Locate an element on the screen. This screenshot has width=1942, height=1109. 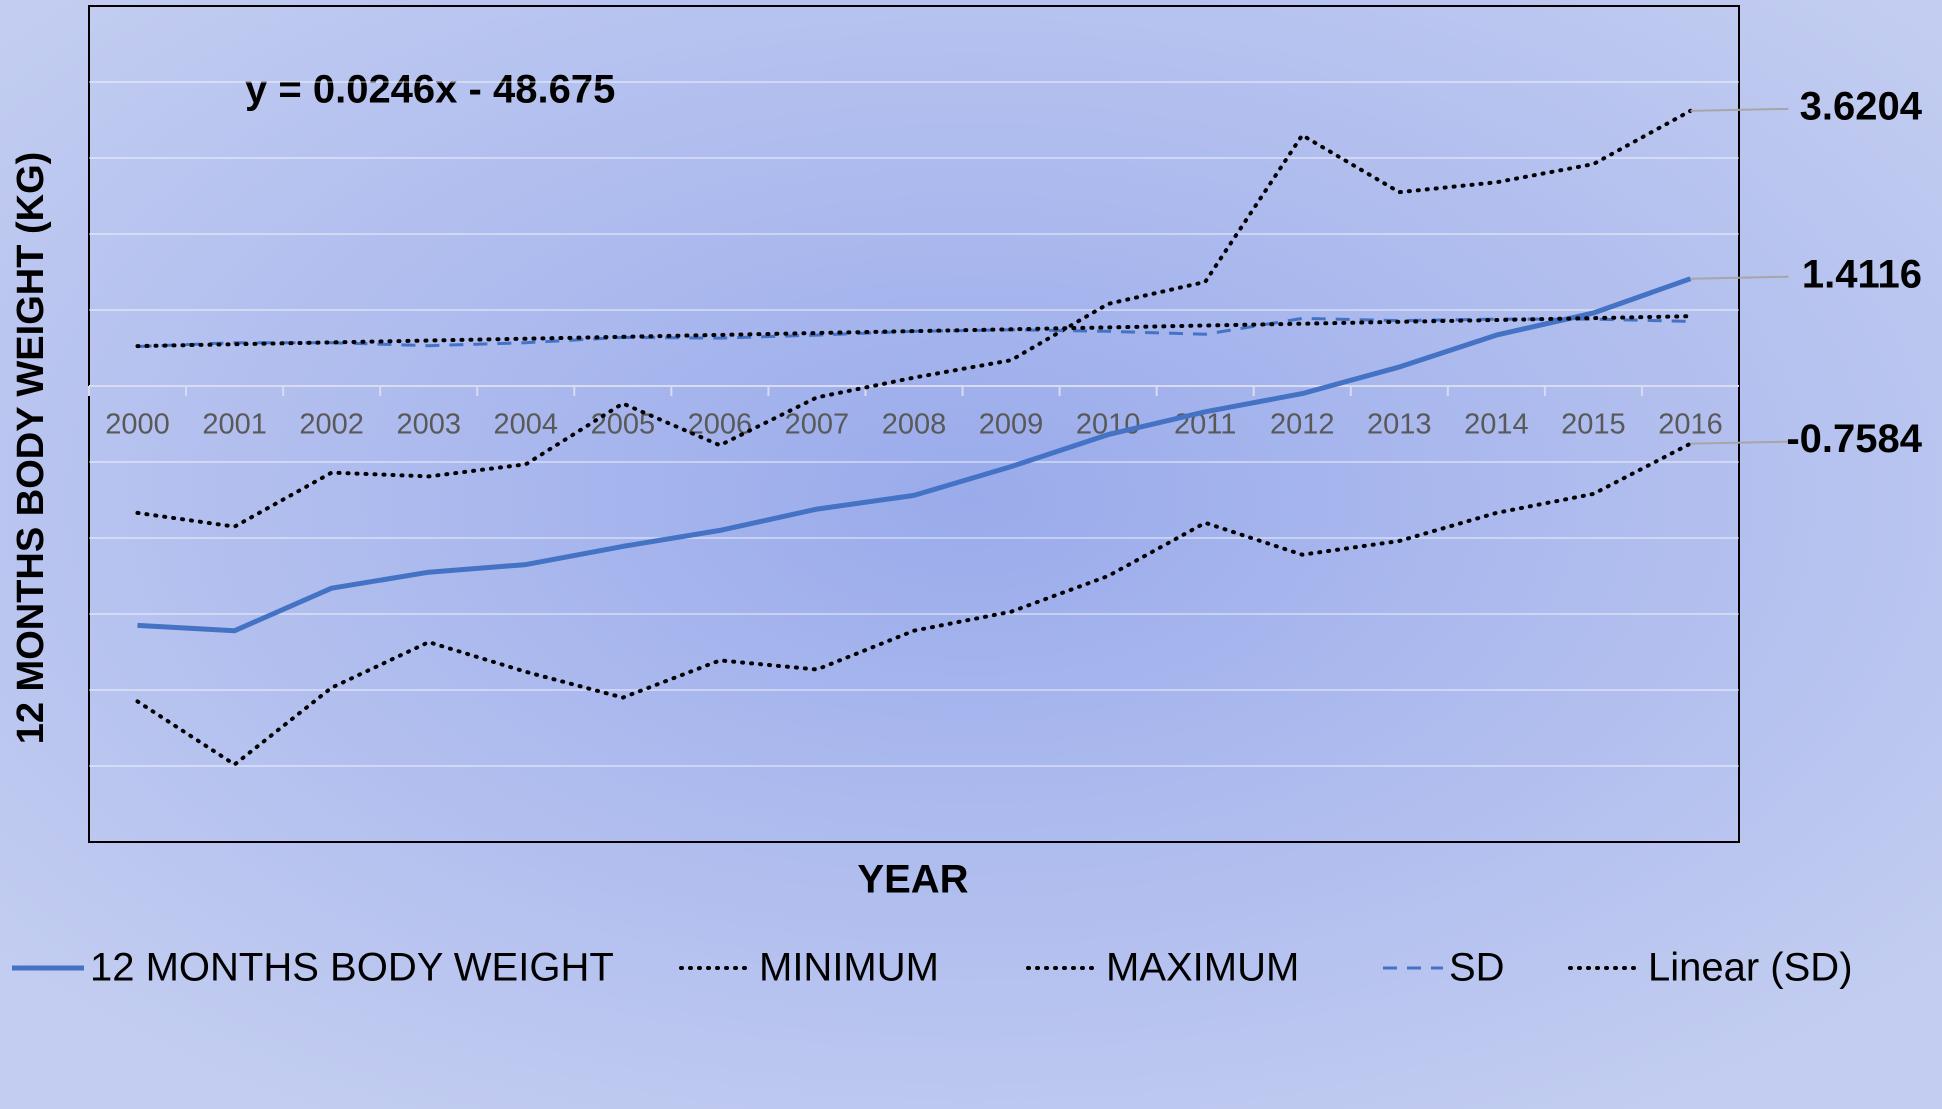
data-label: 1.4116 is located at coordinates (1862, 274).